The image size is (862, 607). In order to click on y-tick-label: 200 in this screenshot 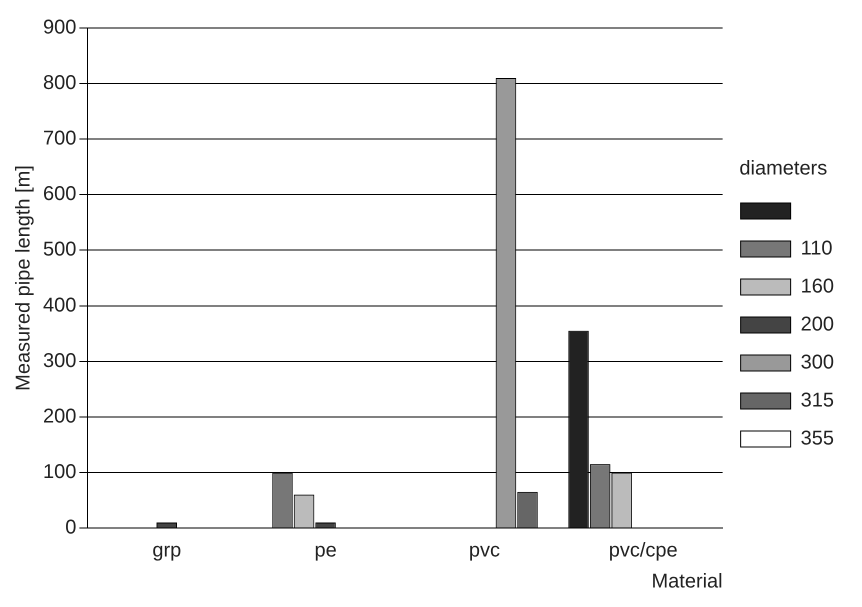, I will do `click(59, 416)`.